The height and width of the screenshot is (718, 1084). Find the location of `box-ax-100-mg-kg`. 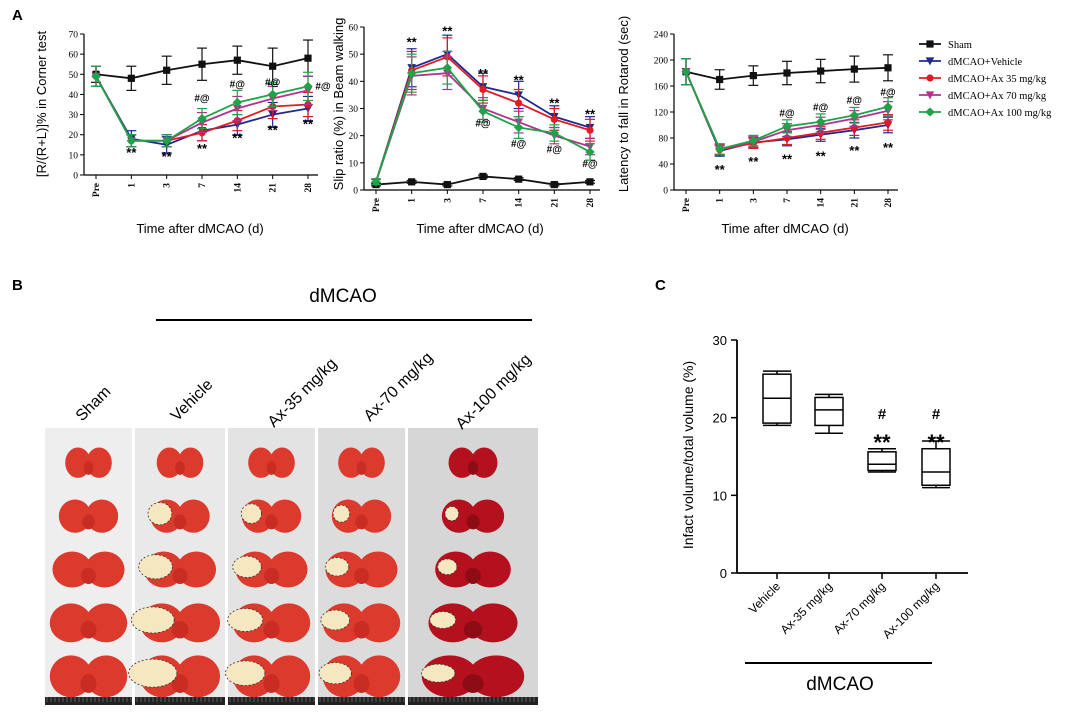

box-ax-100-mg-kg is located at coordinates (936, 464).